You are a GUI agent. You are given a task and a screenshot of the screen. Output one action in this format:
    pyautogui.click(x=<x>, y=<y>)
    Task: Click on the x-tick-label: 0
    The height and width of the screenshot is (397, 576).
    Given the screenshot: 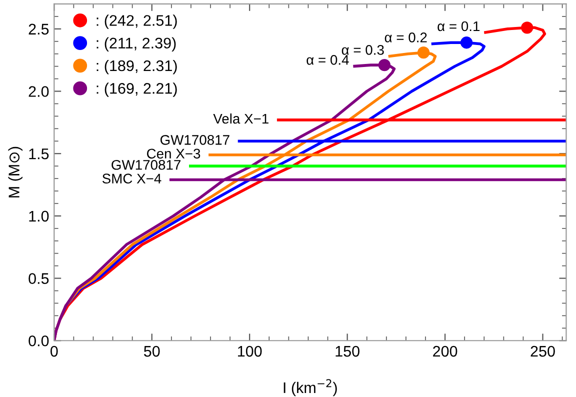 What is the action you would take?
    pyautogui.click(x=54, y=351)
    